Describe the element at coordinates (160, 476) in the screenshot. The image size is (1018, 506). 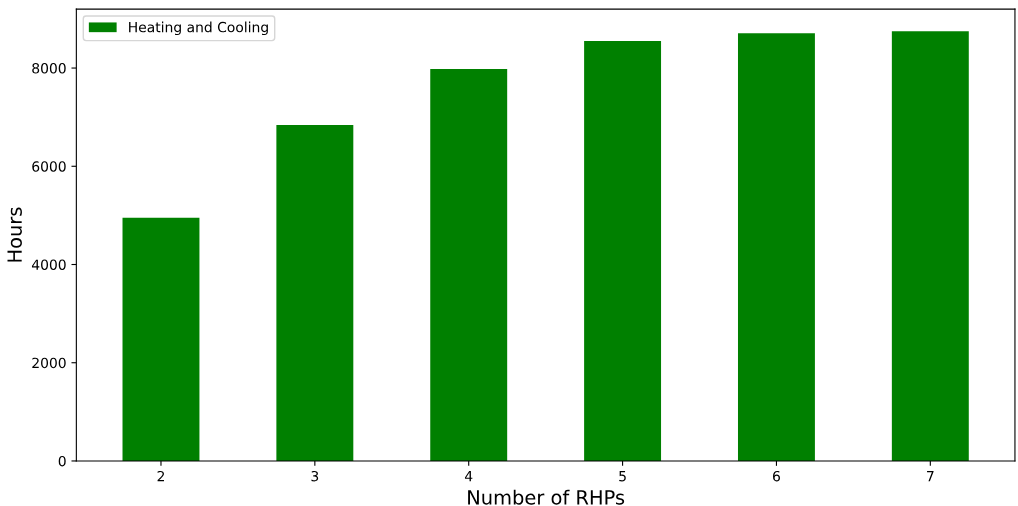
I see `x-tick-label: 2` at that location.